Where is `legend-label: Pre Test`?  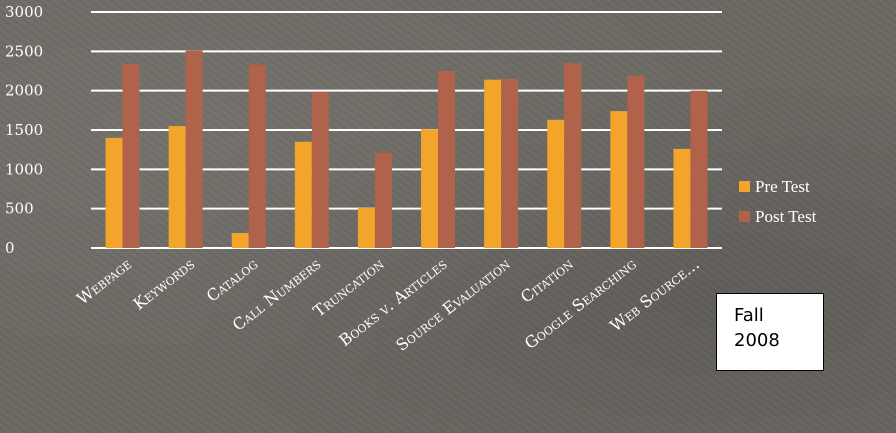 legend-label: Pre Test is located at coordinates (782, 186).